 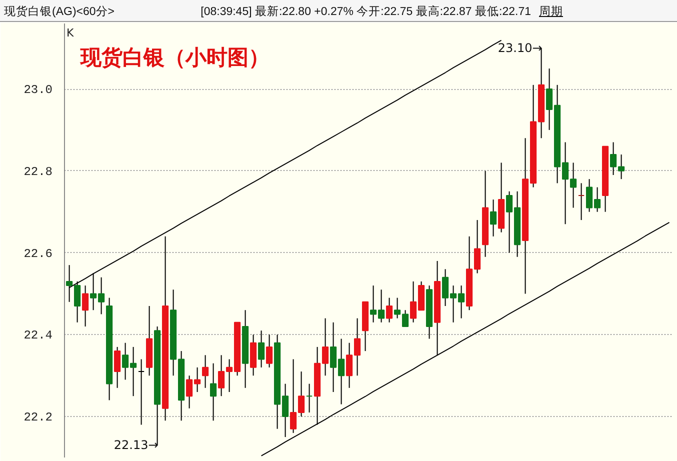 What do you see at coordinates (38, 171) in the screenshot?
I see `y-tick-label: 22.8` at bounding box center [38, 171].